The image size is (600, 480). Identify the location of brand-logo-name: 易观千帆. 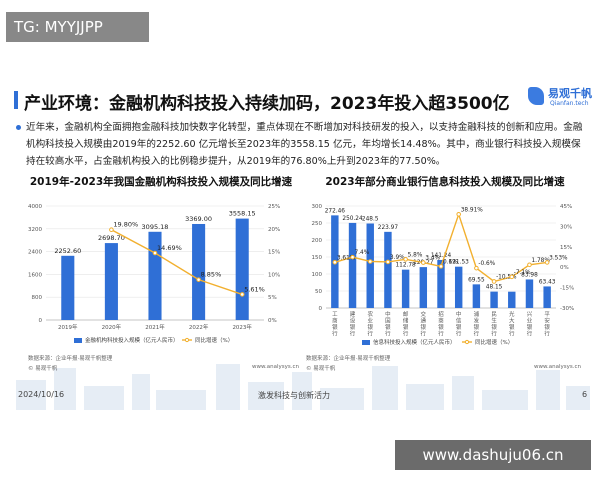
(570, 93).